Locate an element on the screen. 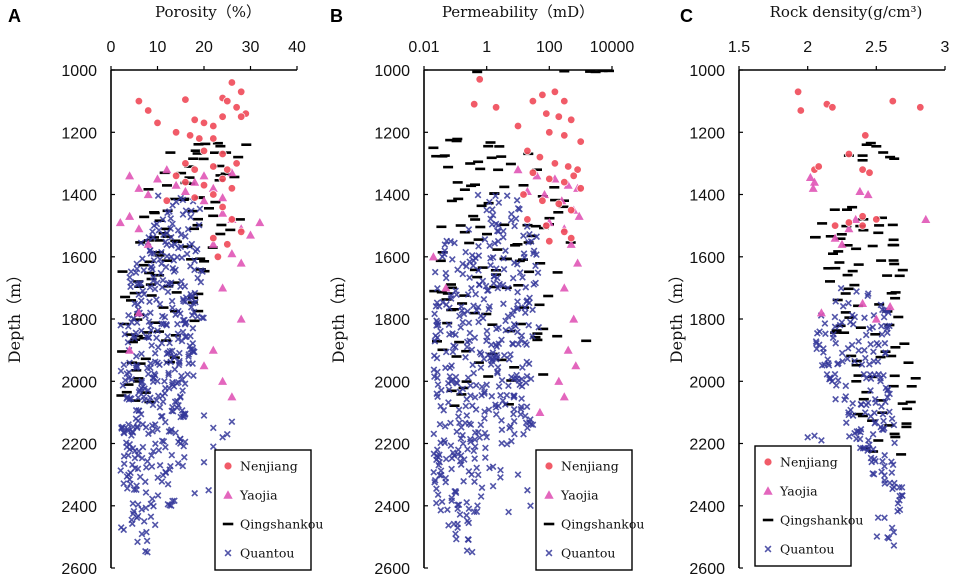 Image resolution: width=955 pixels, height=576 pixels. y-tick-label: 2000 is located at coordinates (707, 382).